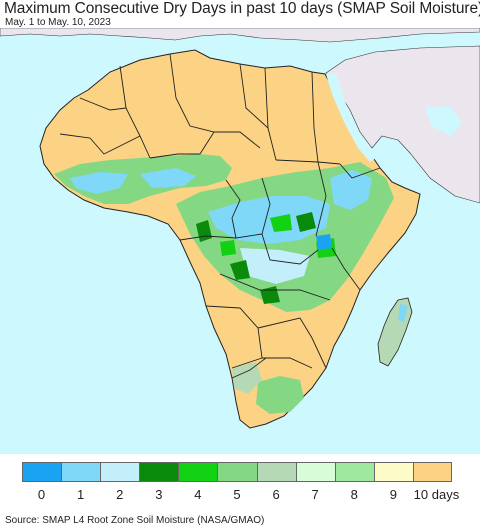 Image resolution: width=480 pixels, height=530 pixels. What do you see at coordinates (276, 494) in the screenshot?
I see `legend-label-6: 6` at bounding box center [276, 494].